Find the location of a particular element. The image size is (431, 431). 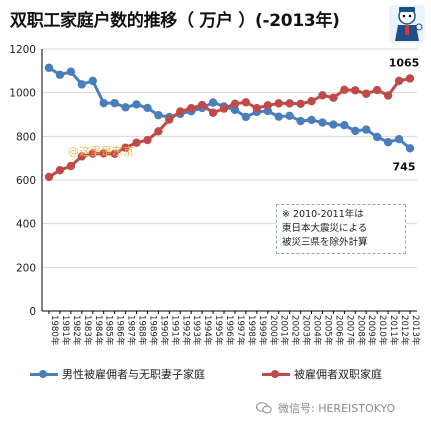

x-tick-label-19: 1999年 is located at coordinates (263, 330).